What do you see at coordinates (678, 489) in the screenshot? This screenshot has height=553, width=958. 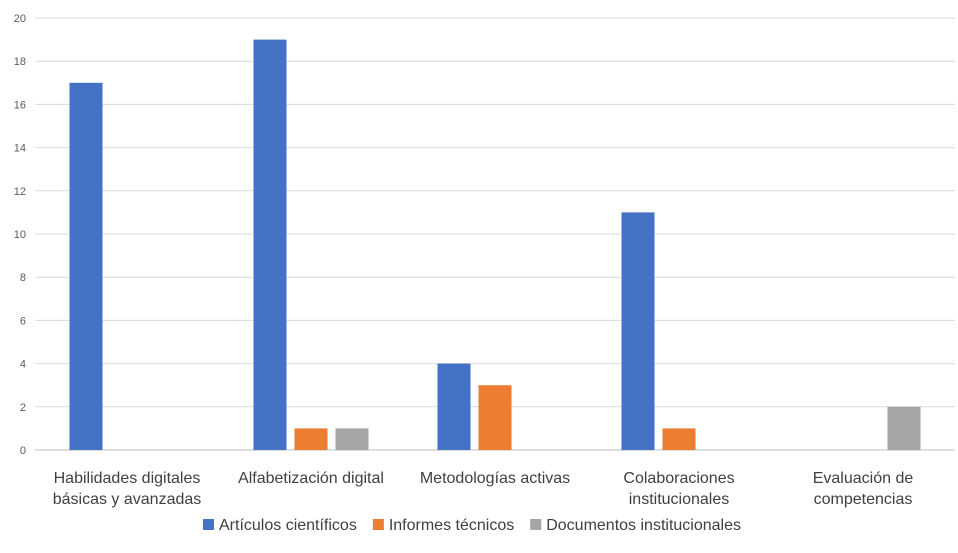 I see `x-tick-label: Colaboraciones institucionales` at bounding box center [678, 489].